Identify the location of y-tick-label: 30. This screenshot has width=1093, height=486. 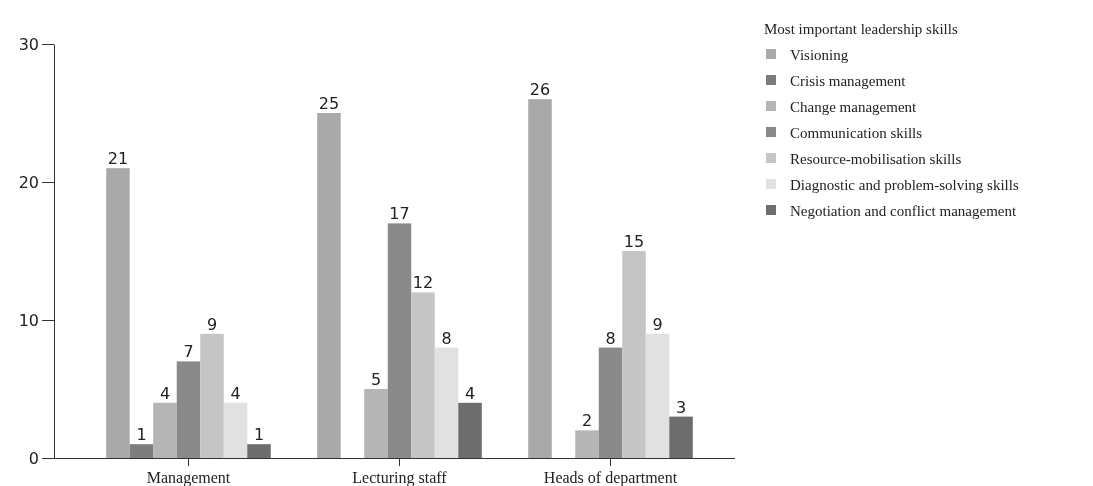
(28, 44).